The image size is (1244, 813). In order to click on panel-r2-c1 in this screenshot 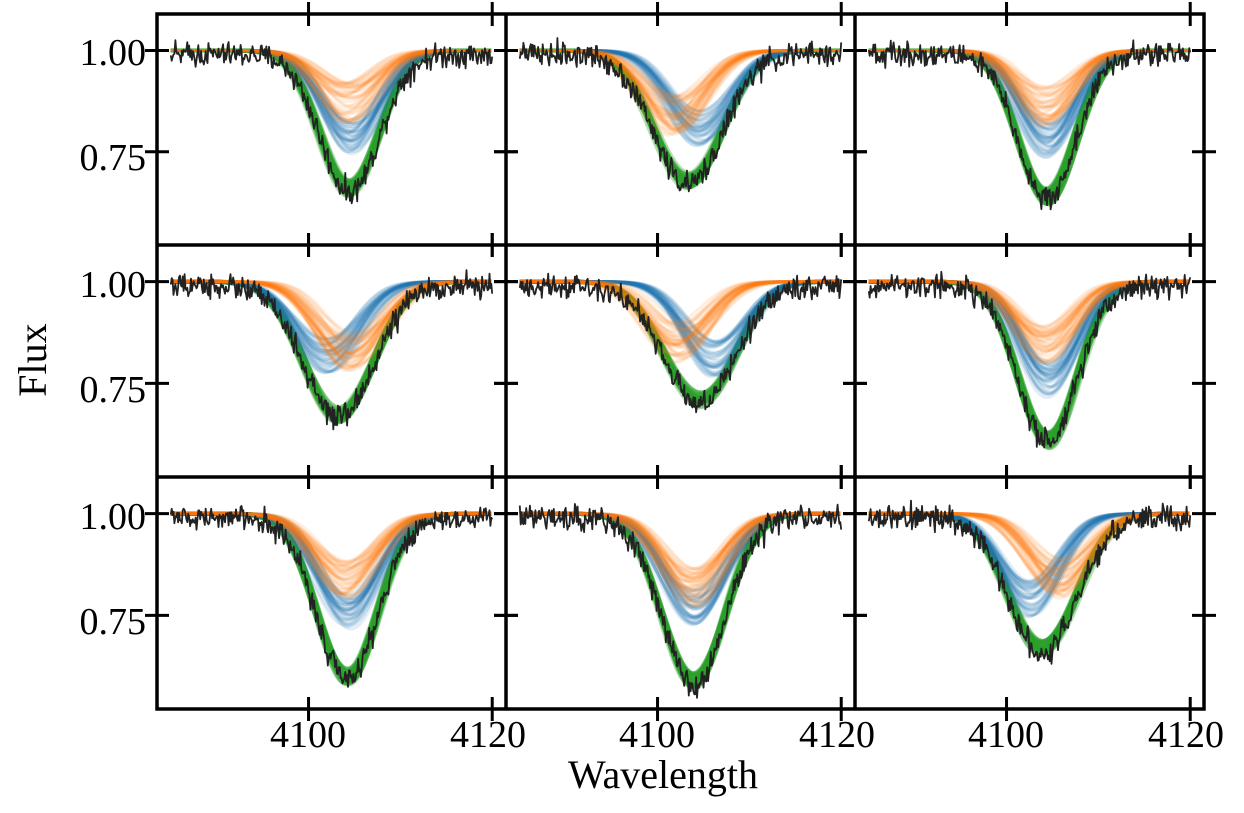, I will do `click(680, 601)`.